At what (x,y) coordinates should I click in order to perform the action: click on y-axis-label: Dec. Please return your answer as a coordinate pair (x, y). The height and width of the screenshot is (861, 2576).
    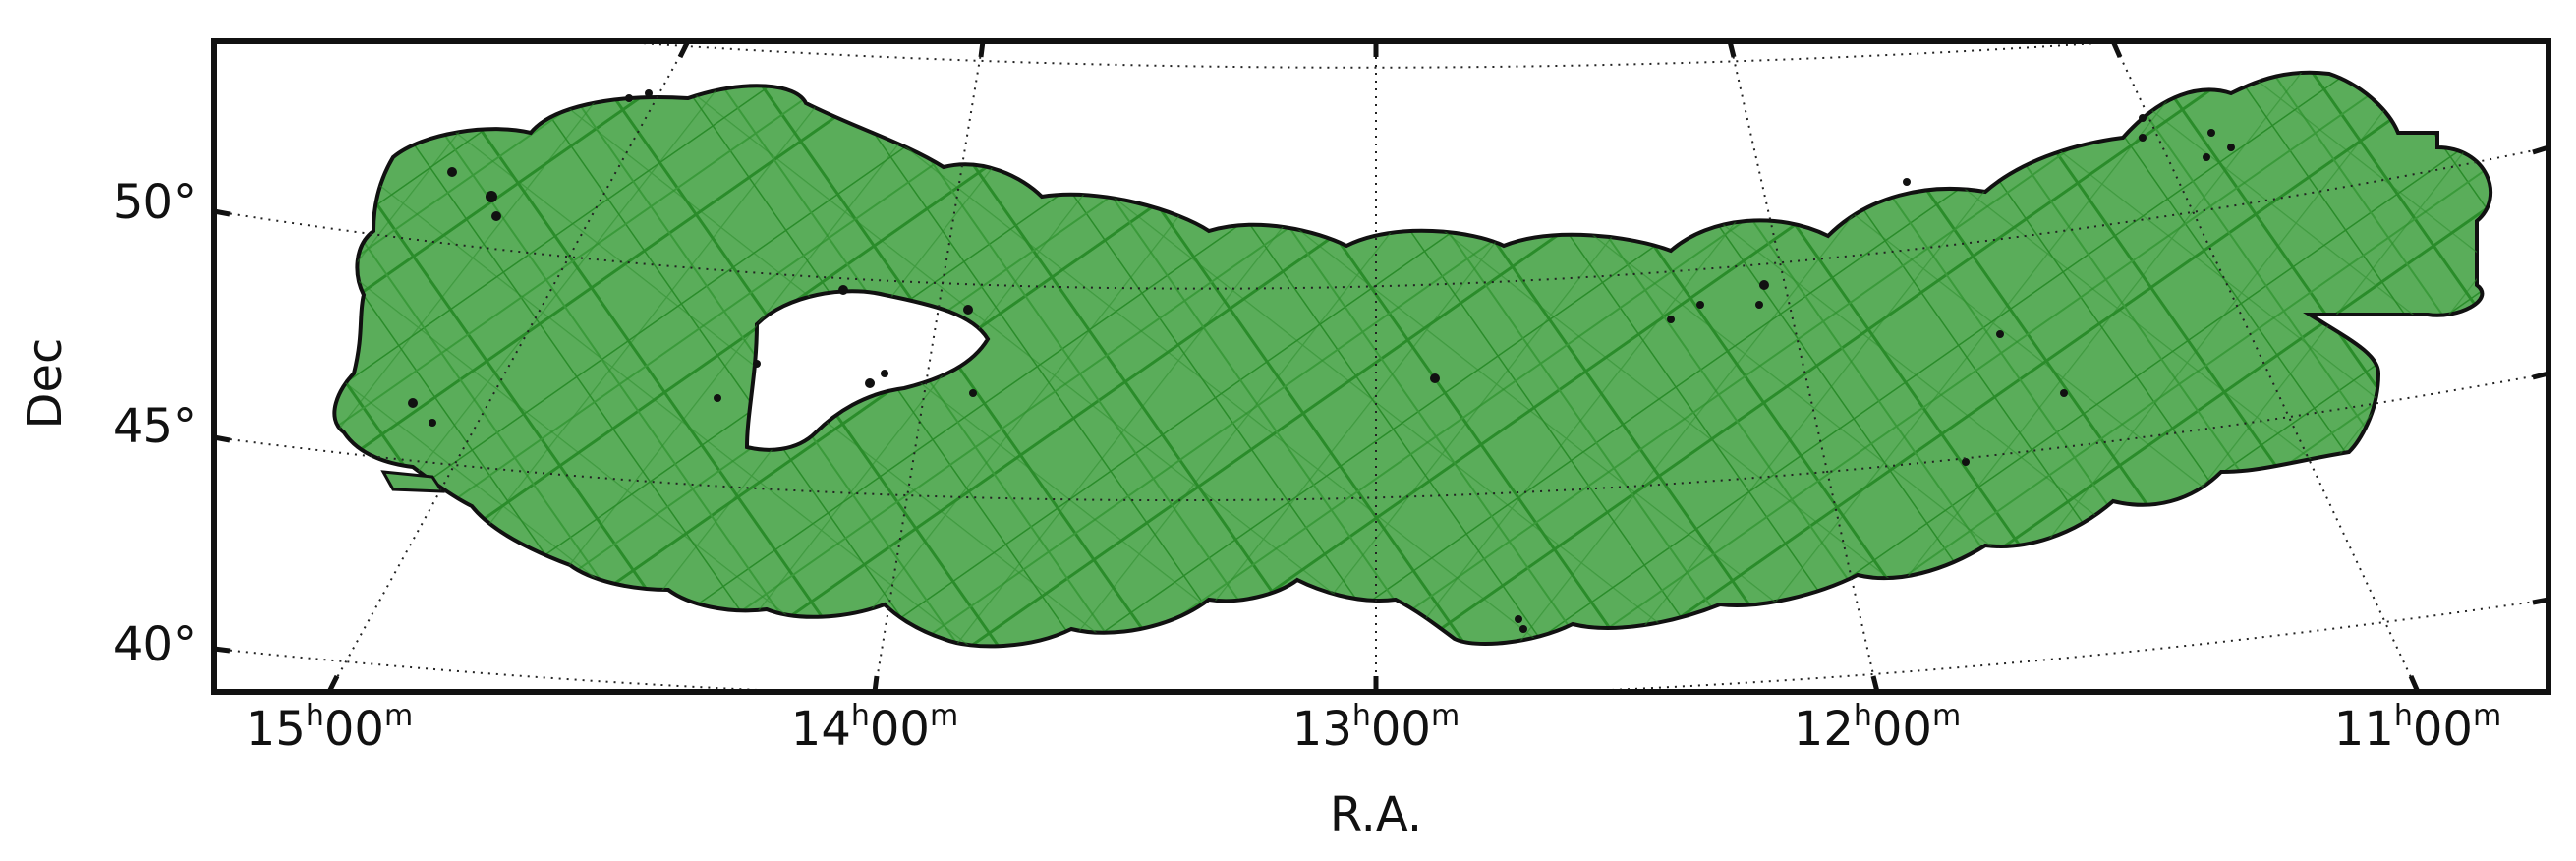
    Looking at the image, I should click on (46, 384).